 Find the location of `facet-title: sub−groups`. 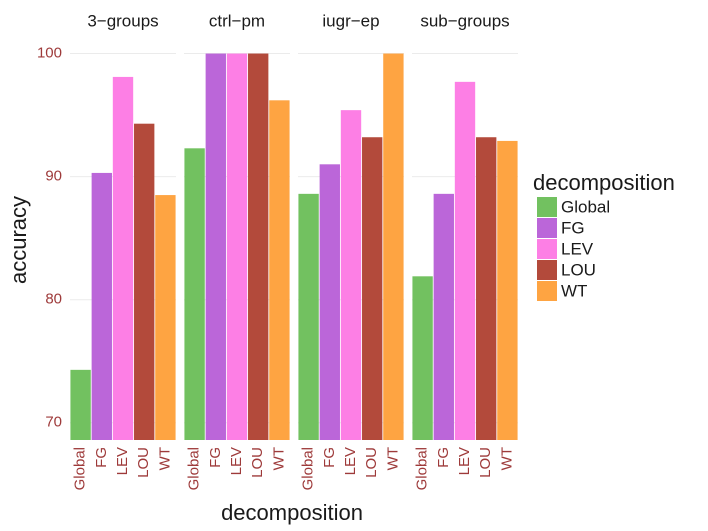

facet-title: sub−groups is located at coordinates (464, 20).